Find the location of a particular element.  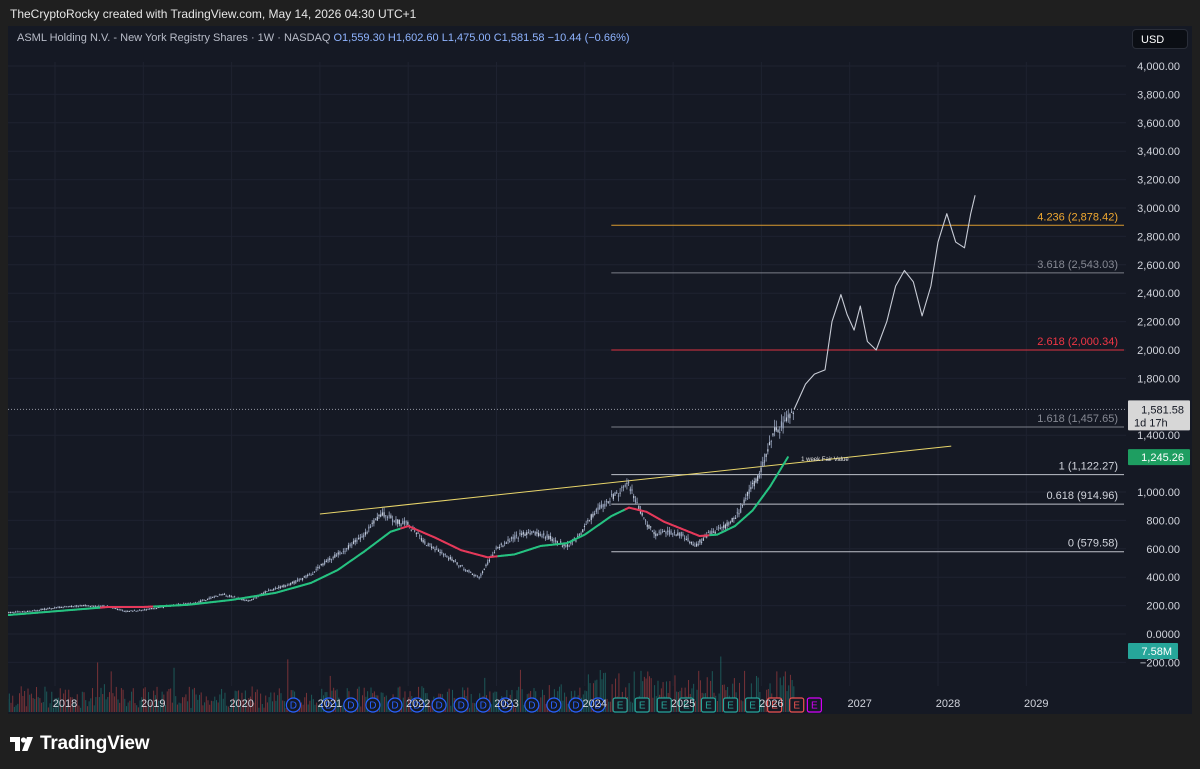

tradingview-logo: TradingView is located at coordinates (80, 744).